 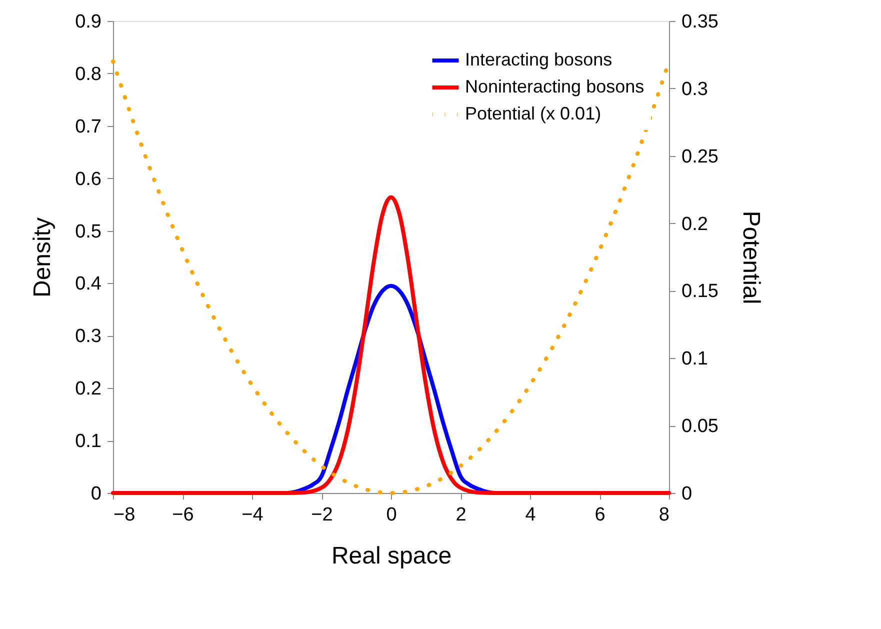 I want to click on y-tick-label: 0, so click(x=96, y=494).